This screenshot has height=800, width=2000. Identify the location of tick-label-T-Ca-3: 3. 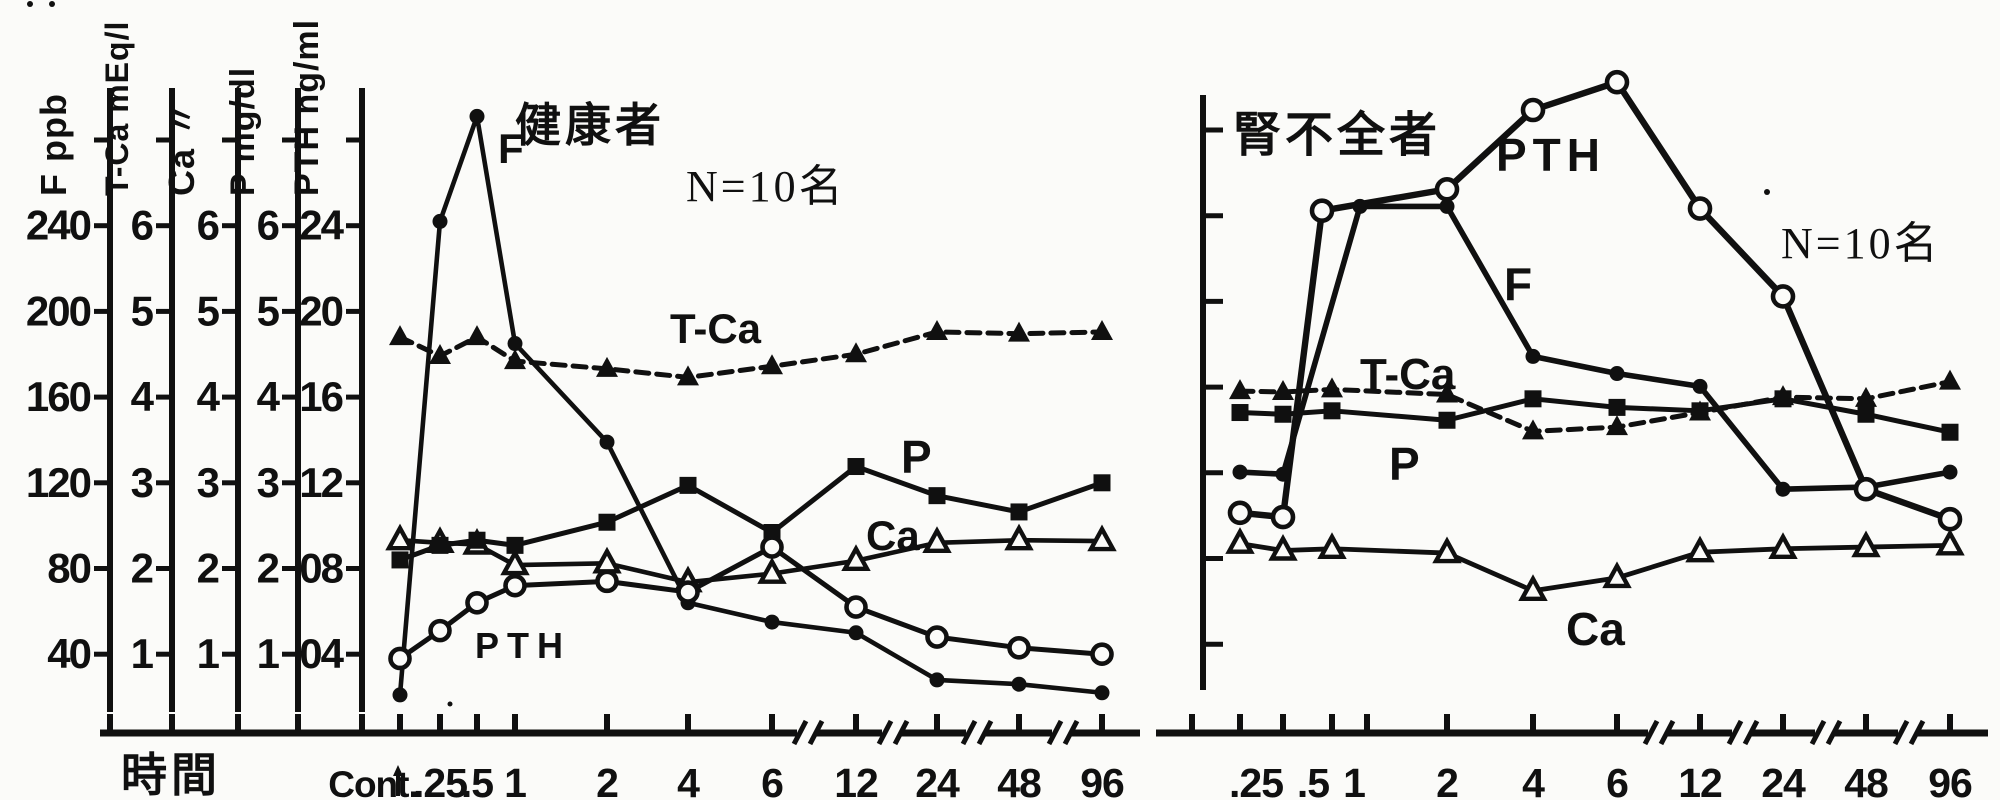
(142, 482).